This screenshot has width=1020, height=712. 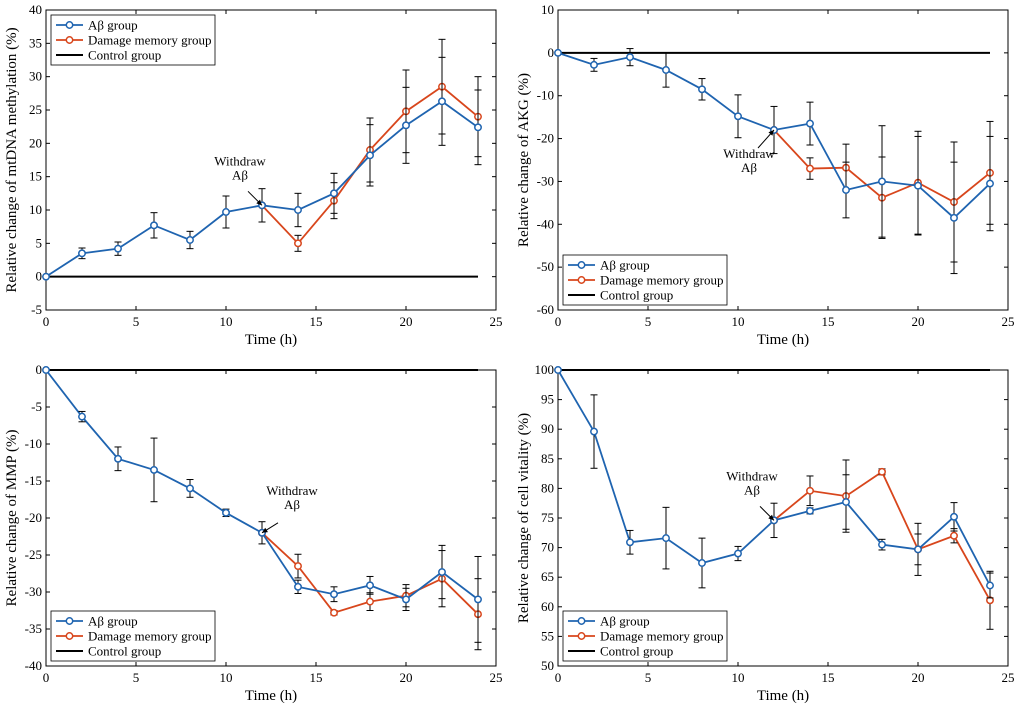 What do you see at coordinates (69, 636) in the screenshot?
I see `legend-marker-damage` at bounding box center [69, 636].